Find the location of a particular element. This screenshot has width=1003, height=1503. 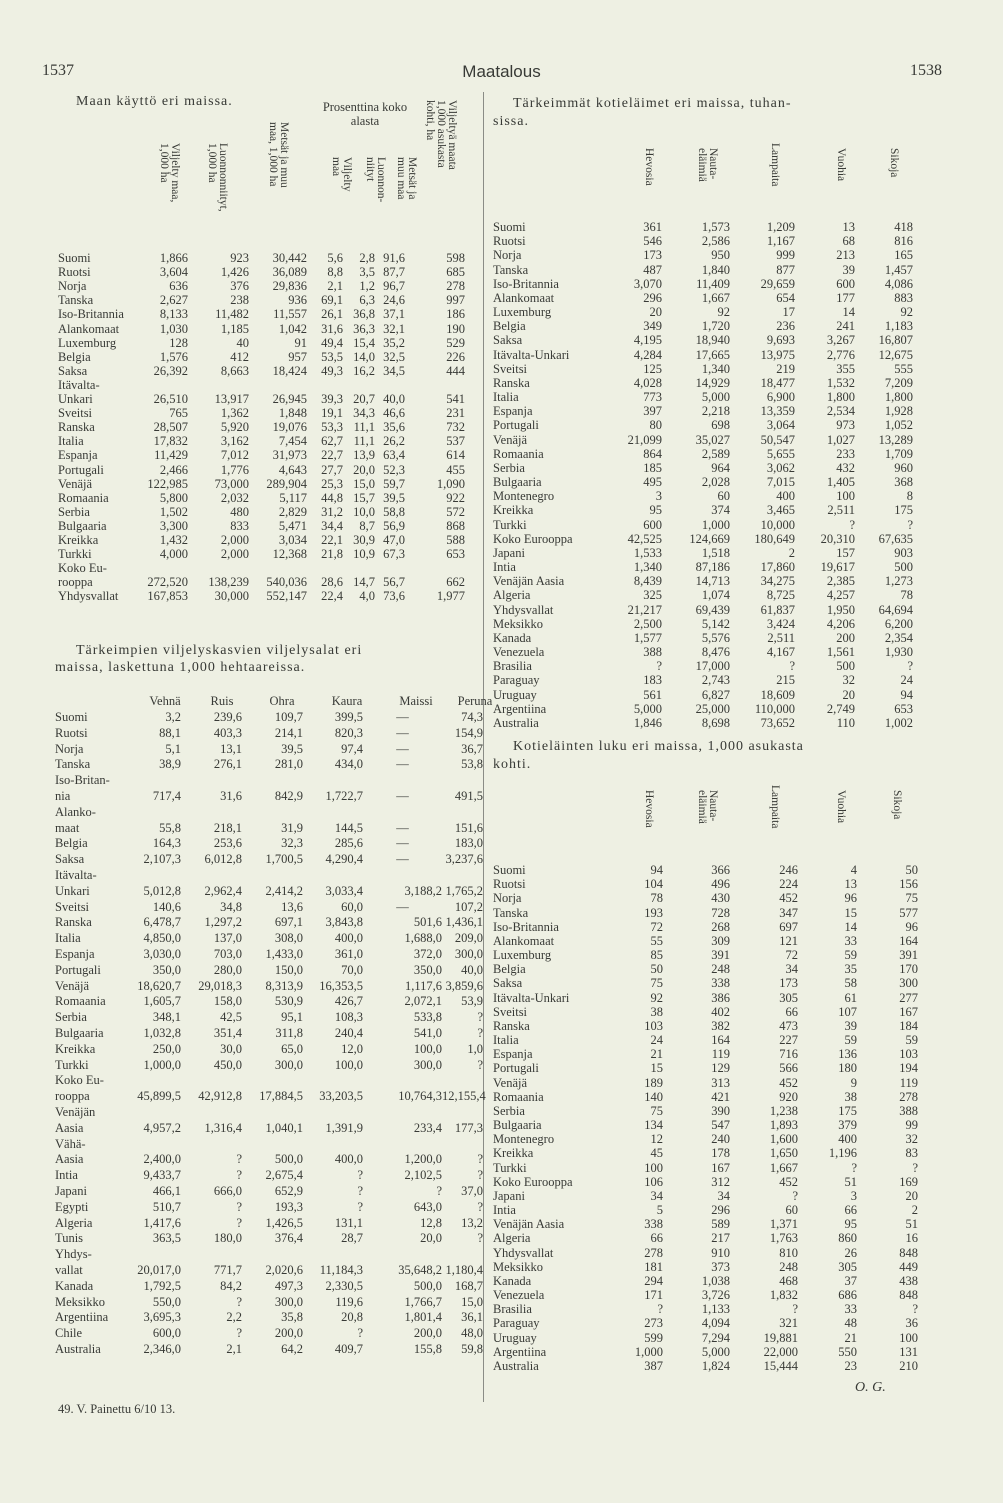

table-cell: 34,5 is located at coordinates (394, 370).